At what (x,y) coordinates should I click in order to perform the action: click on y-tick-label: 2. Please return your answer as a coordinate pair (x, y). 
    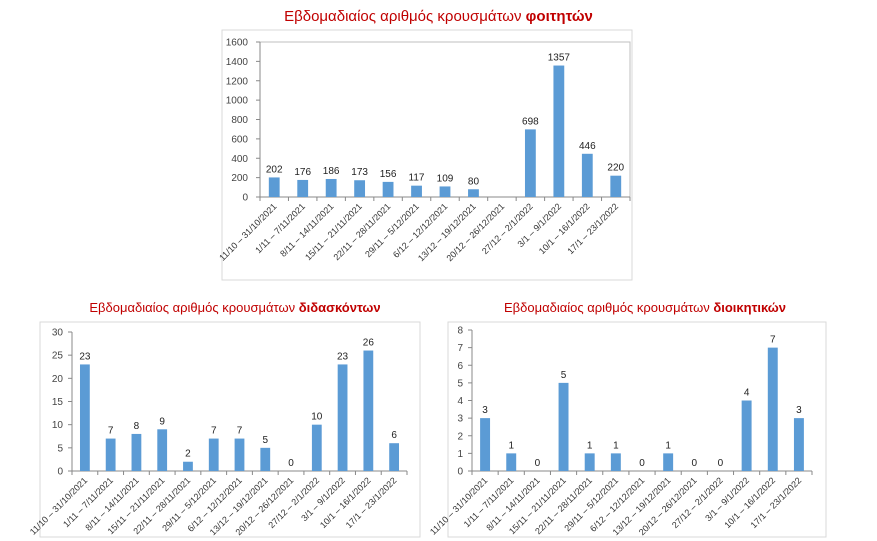
    Looking at the image, I should click on (460, 436).